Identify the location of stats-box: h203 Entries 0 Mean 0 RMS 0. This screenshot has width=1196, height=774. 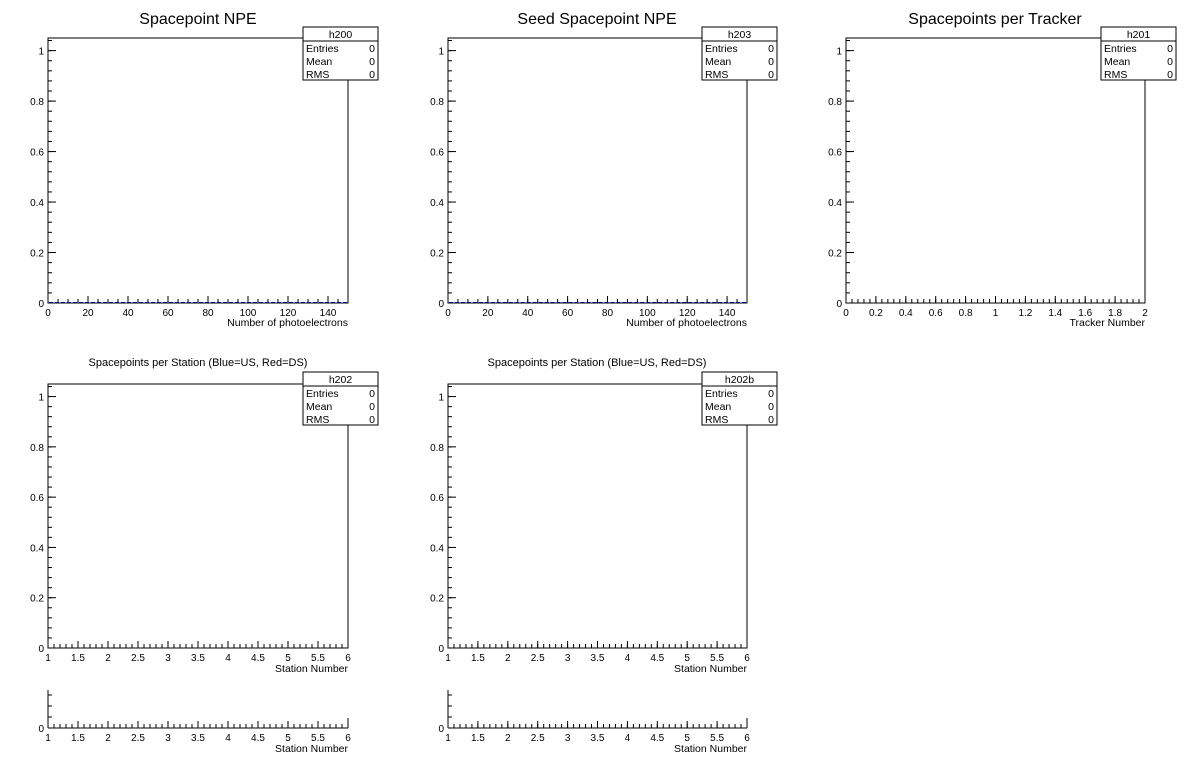
(739, 53).